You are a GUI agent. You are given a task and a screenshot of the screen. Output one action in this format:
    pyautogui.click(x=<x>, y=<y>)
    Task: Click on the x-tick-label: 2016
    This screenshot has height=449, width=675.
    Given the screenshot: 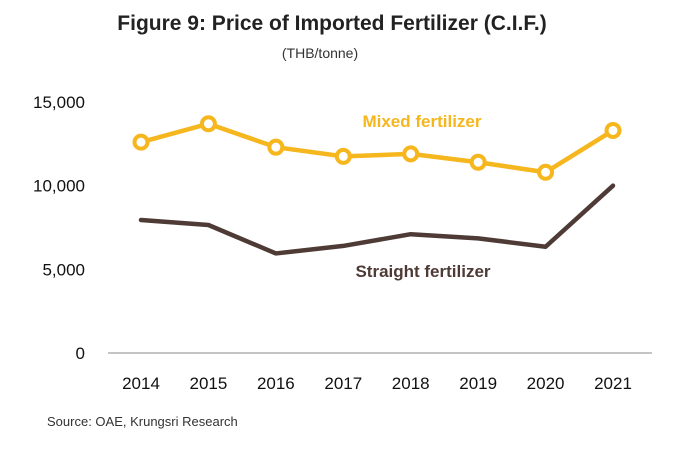 What is the action you would take?
    pyautogui.click(x=276, y=383)
    